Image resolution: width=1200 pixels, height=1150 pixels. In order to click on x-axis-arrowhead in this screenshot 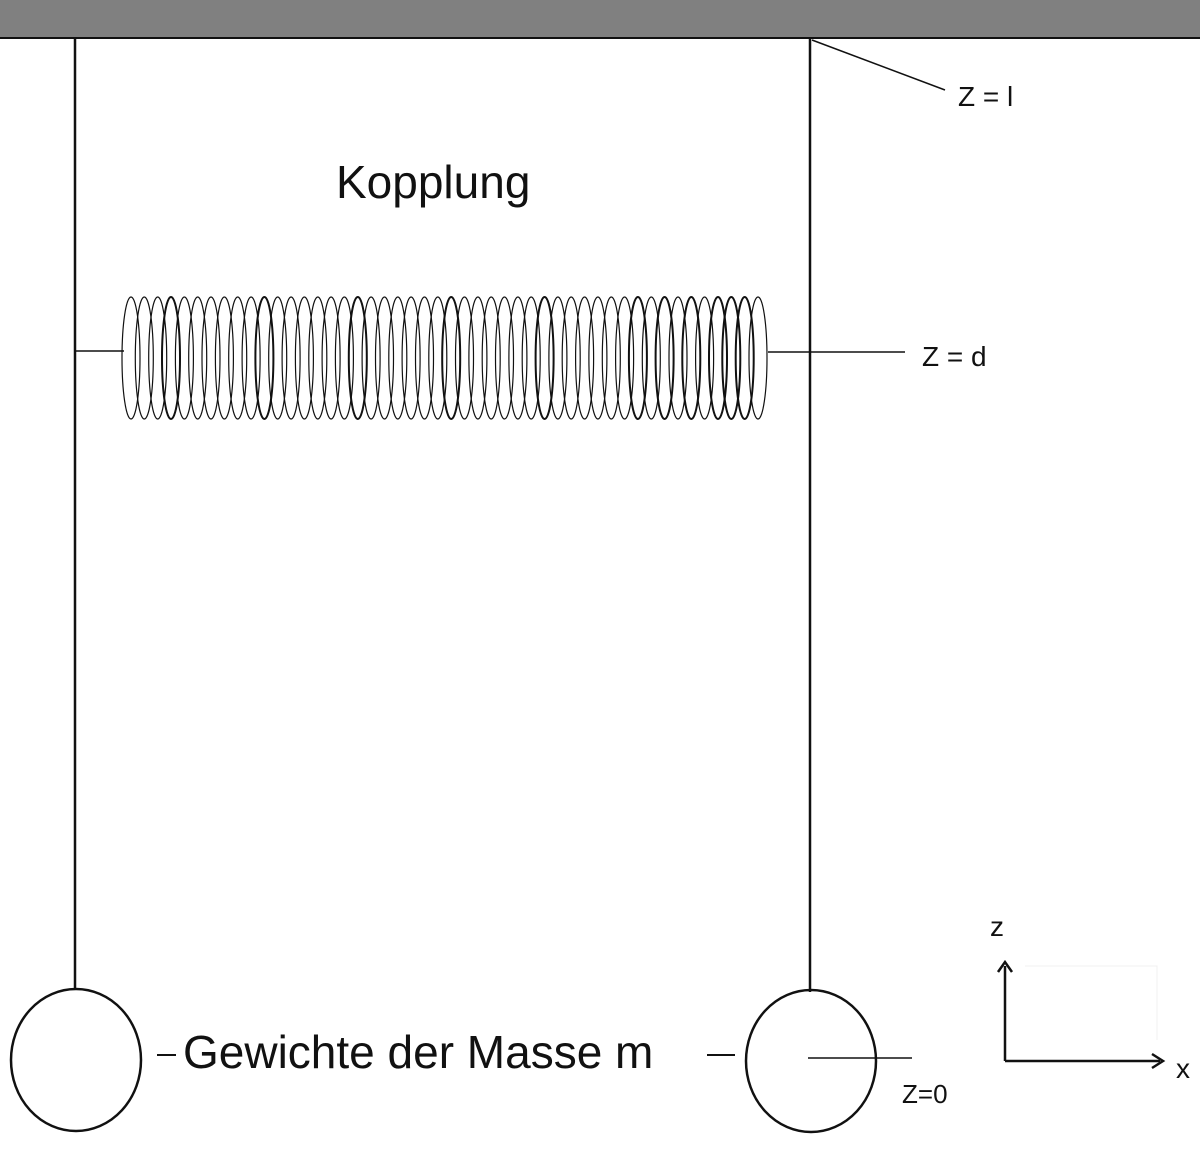, I will do `click(1158, 1061)`.